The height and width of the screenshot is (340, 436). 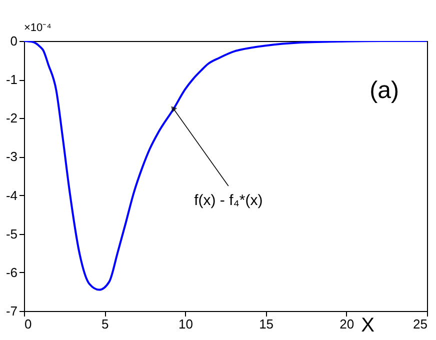 What do you see at coordinates (12, 118) in the screenshot?
I see `y-tick-label: -2` at bounding box center [12, 118].